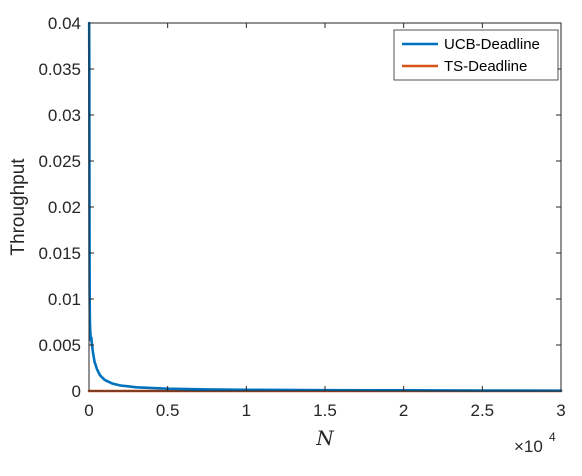  What do you see at coordinates (64, 115) in the screenshot?
I see `y-tick-label: 0.03` at bounding box center [64, 115].